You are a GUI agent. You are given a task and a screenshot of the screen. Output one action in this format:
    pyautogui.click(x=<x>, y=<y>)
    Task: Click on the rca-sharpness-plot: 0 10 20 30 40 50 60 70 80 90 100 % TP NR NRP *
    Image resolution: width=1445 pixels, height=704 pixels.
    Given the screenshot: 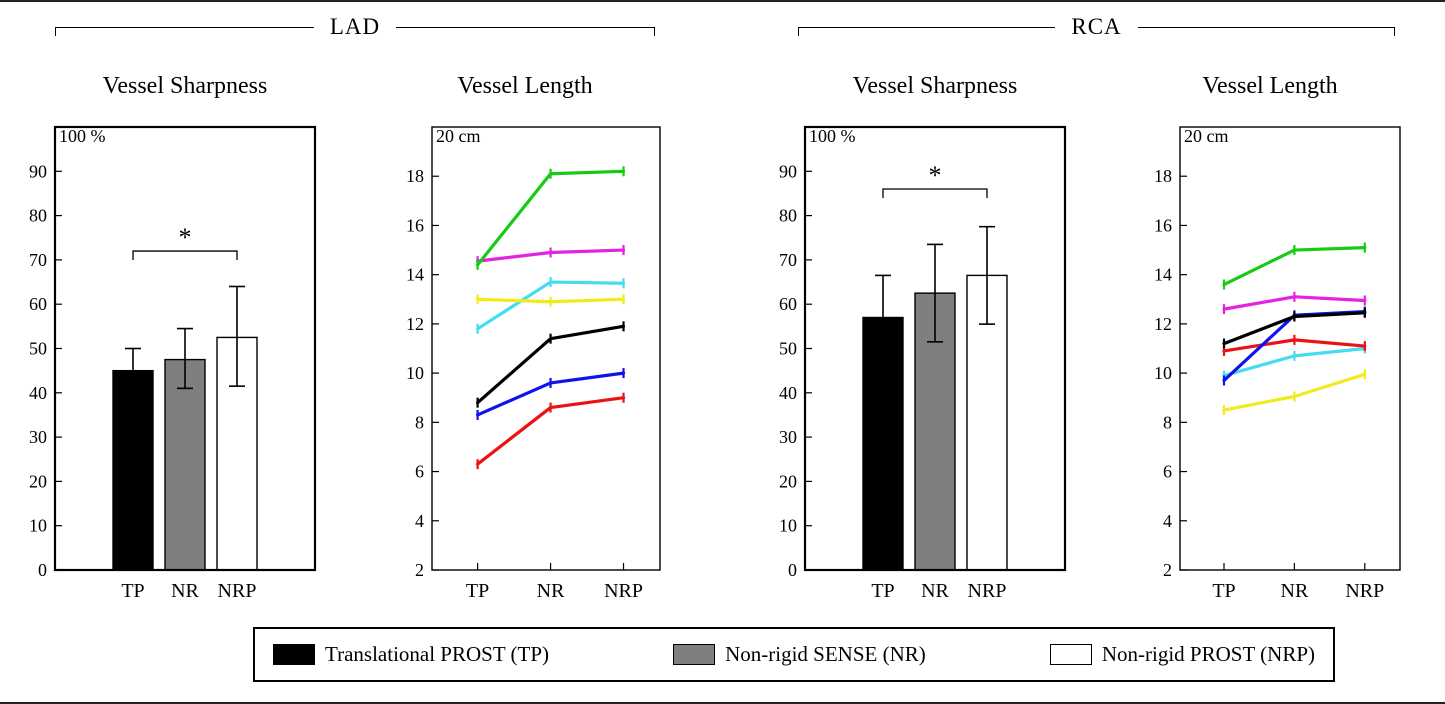 What is the action you would take?
    pyautogui.click(x=923, y=363)
    